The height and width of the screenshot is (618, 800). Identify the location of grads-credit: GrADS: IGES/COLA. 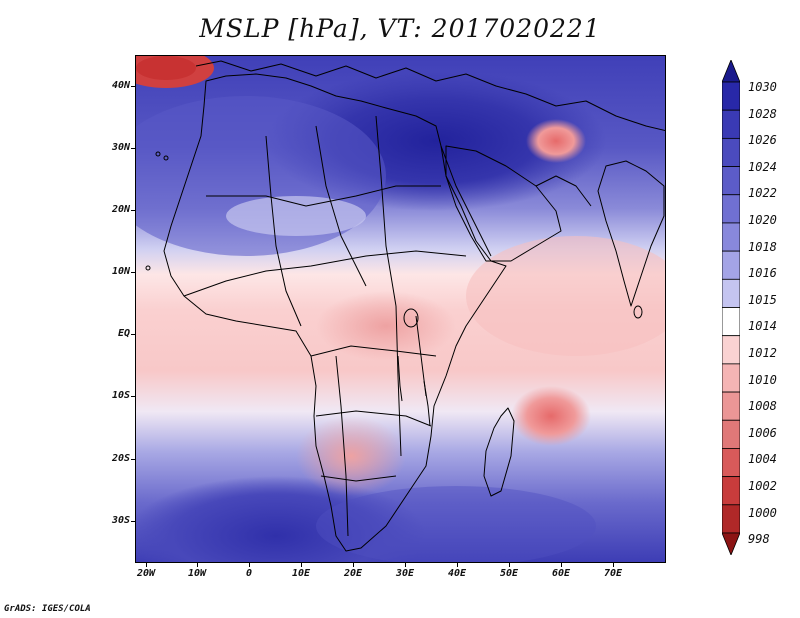
(47, 609).